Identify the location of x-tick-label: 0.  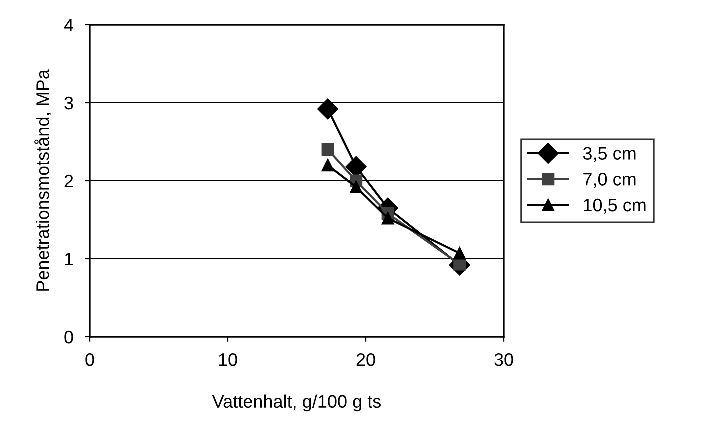
(90, 359).